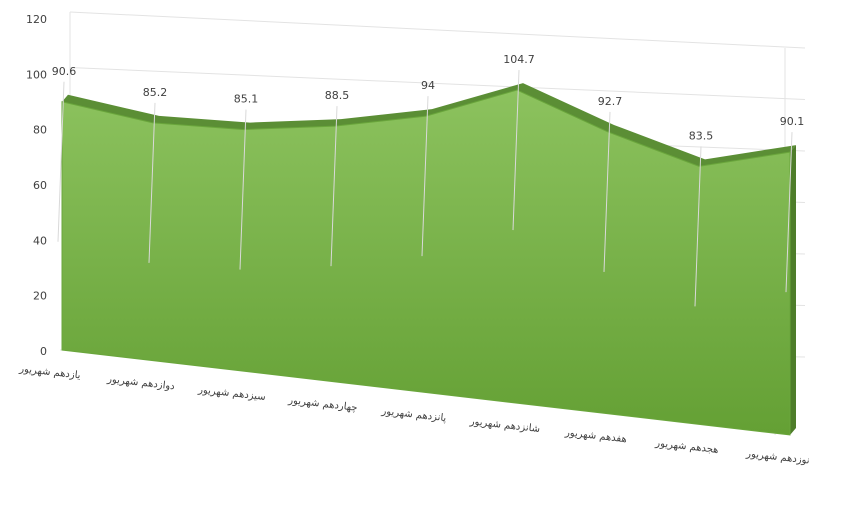  I want to click on x-tick-label: دوازدهم شهریور, so click(141, 383).